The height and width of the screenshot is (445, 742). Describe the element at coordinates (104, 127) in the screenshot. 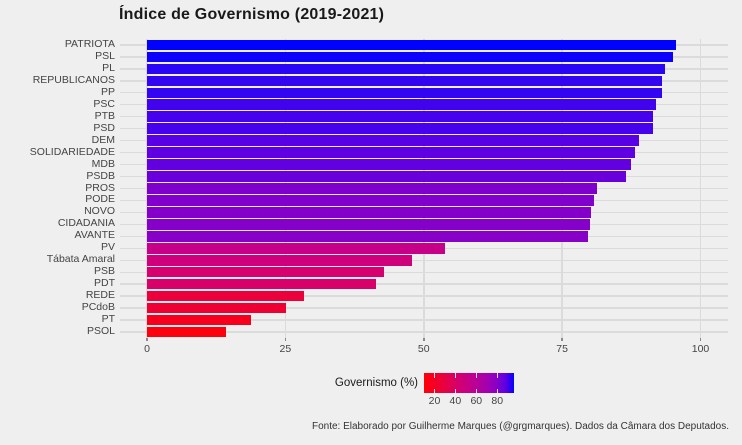

I see `y-axis-label: PSD` at that location.